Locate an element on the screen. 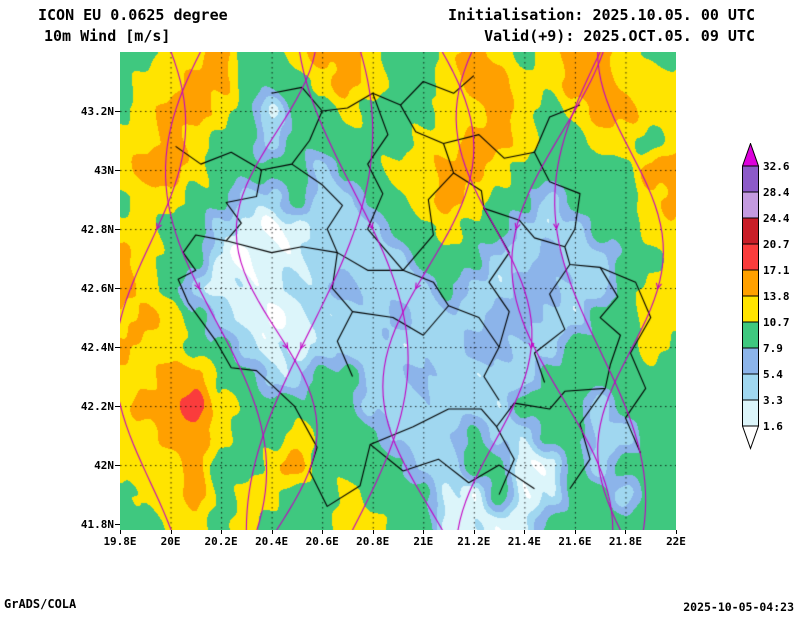 The height and width of the screenshot is (618, 800). x-tick-label: 20.2E is located at coordinates (221, 541).